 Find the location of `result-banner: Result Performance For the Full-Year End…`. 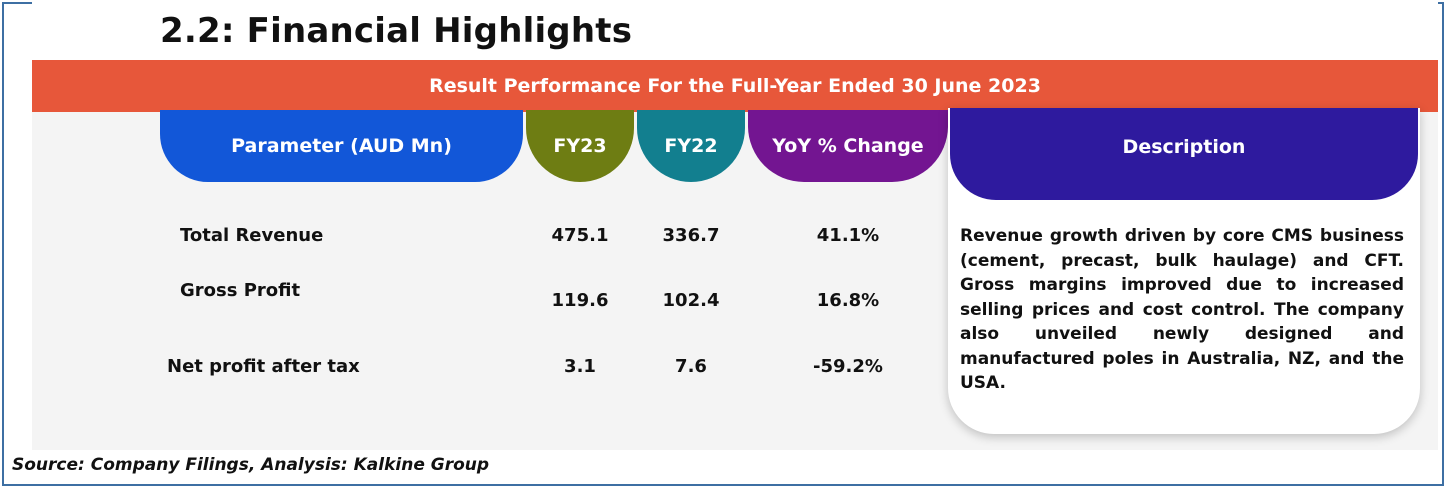

result-banner: Result Performance For the Full-Year End… is located at coordinates (735, 86).